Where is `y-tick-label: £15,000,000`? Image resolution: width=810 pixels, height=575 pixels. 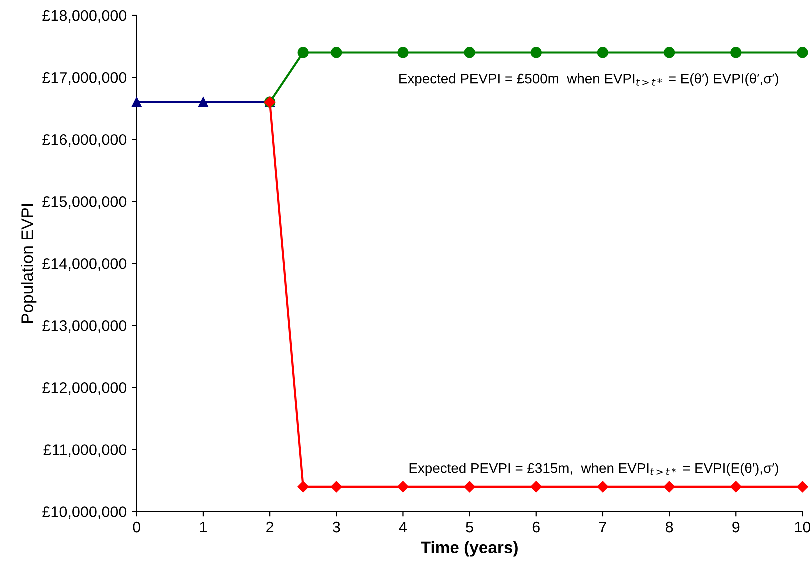 y-tick-label: £15,000,000 is located at coordinates (84, 203).